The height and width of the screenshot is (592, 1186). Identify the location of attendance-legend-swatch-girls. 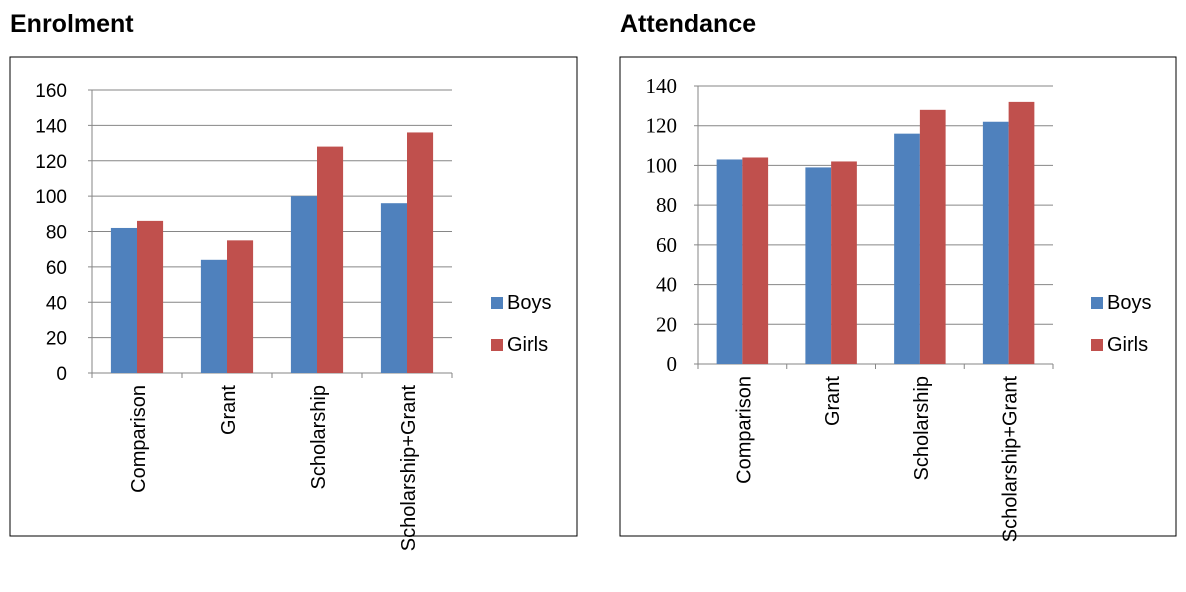
(1097, 345).